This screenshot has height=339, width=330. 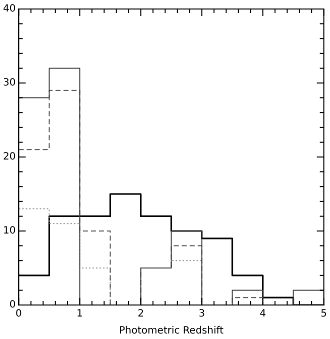 What do you see at coordinates (9, 157) in the screenshot?
I see `y-tick-label: 20` at bounding box center [9, 157].